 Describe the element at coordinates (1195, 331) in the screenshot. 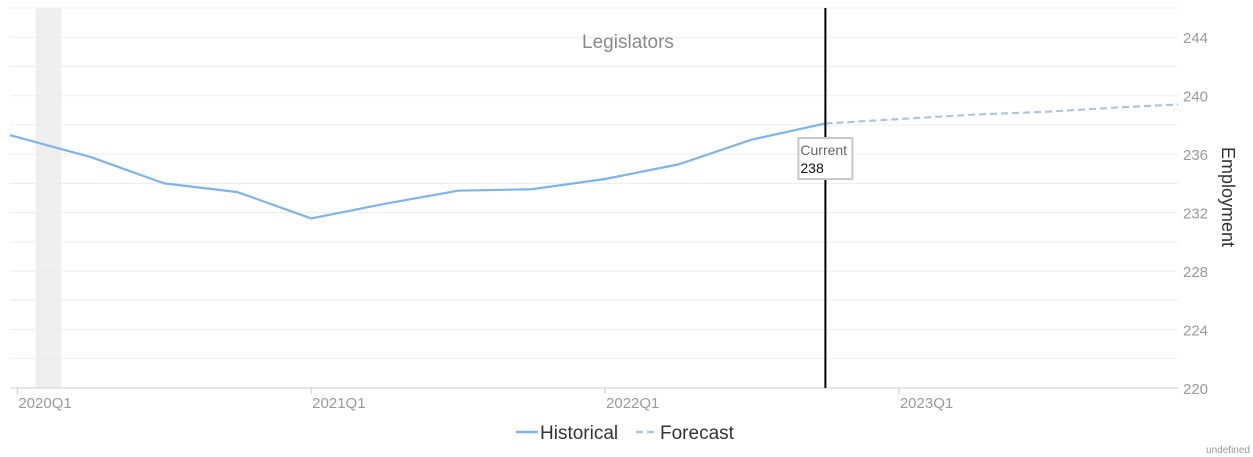

I see `y-tick-label: 224` at that location.